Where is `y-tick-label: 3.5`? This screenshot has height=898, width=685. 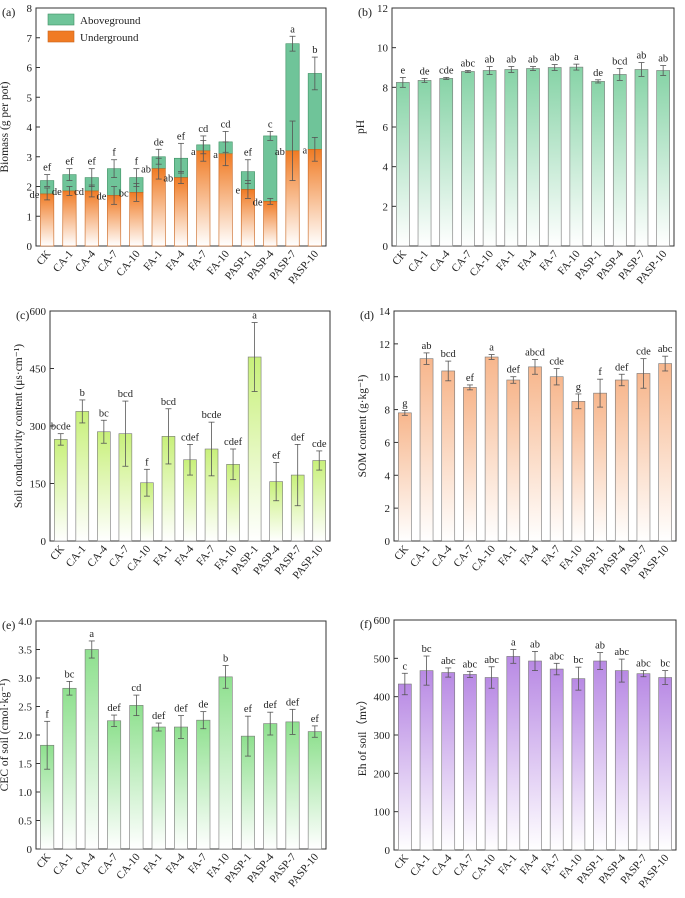 y-tick-label: 3.5 is located at coordinates (25, 651).